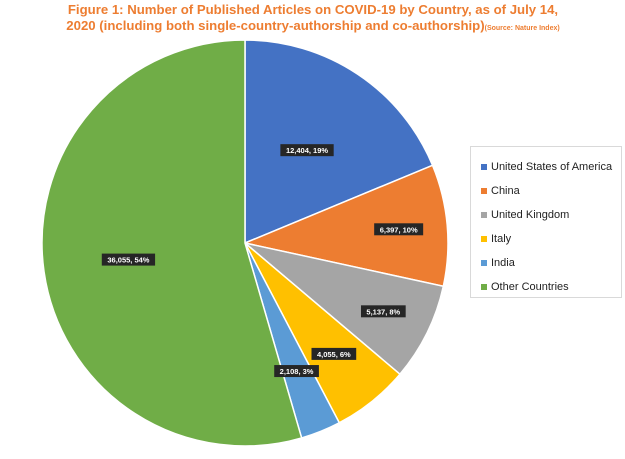 The image size is (625, 459). I want to click on data-label-text: 4,055, 6%, so click(334, 354).